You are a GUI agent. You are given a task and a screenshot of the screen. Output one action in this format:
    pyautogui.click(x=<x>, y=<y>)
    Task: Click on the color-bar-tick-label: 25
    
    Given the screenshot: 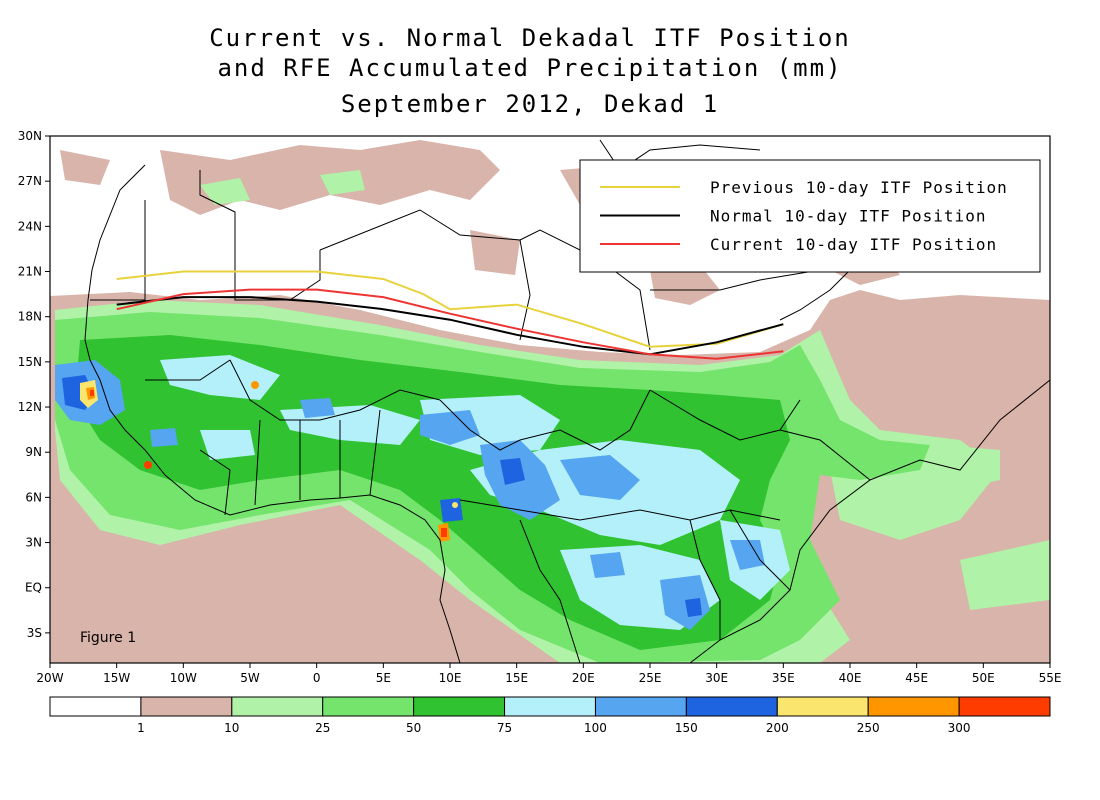 What is the action you would take?
    pyautogui.click(x=322, y=728)
    